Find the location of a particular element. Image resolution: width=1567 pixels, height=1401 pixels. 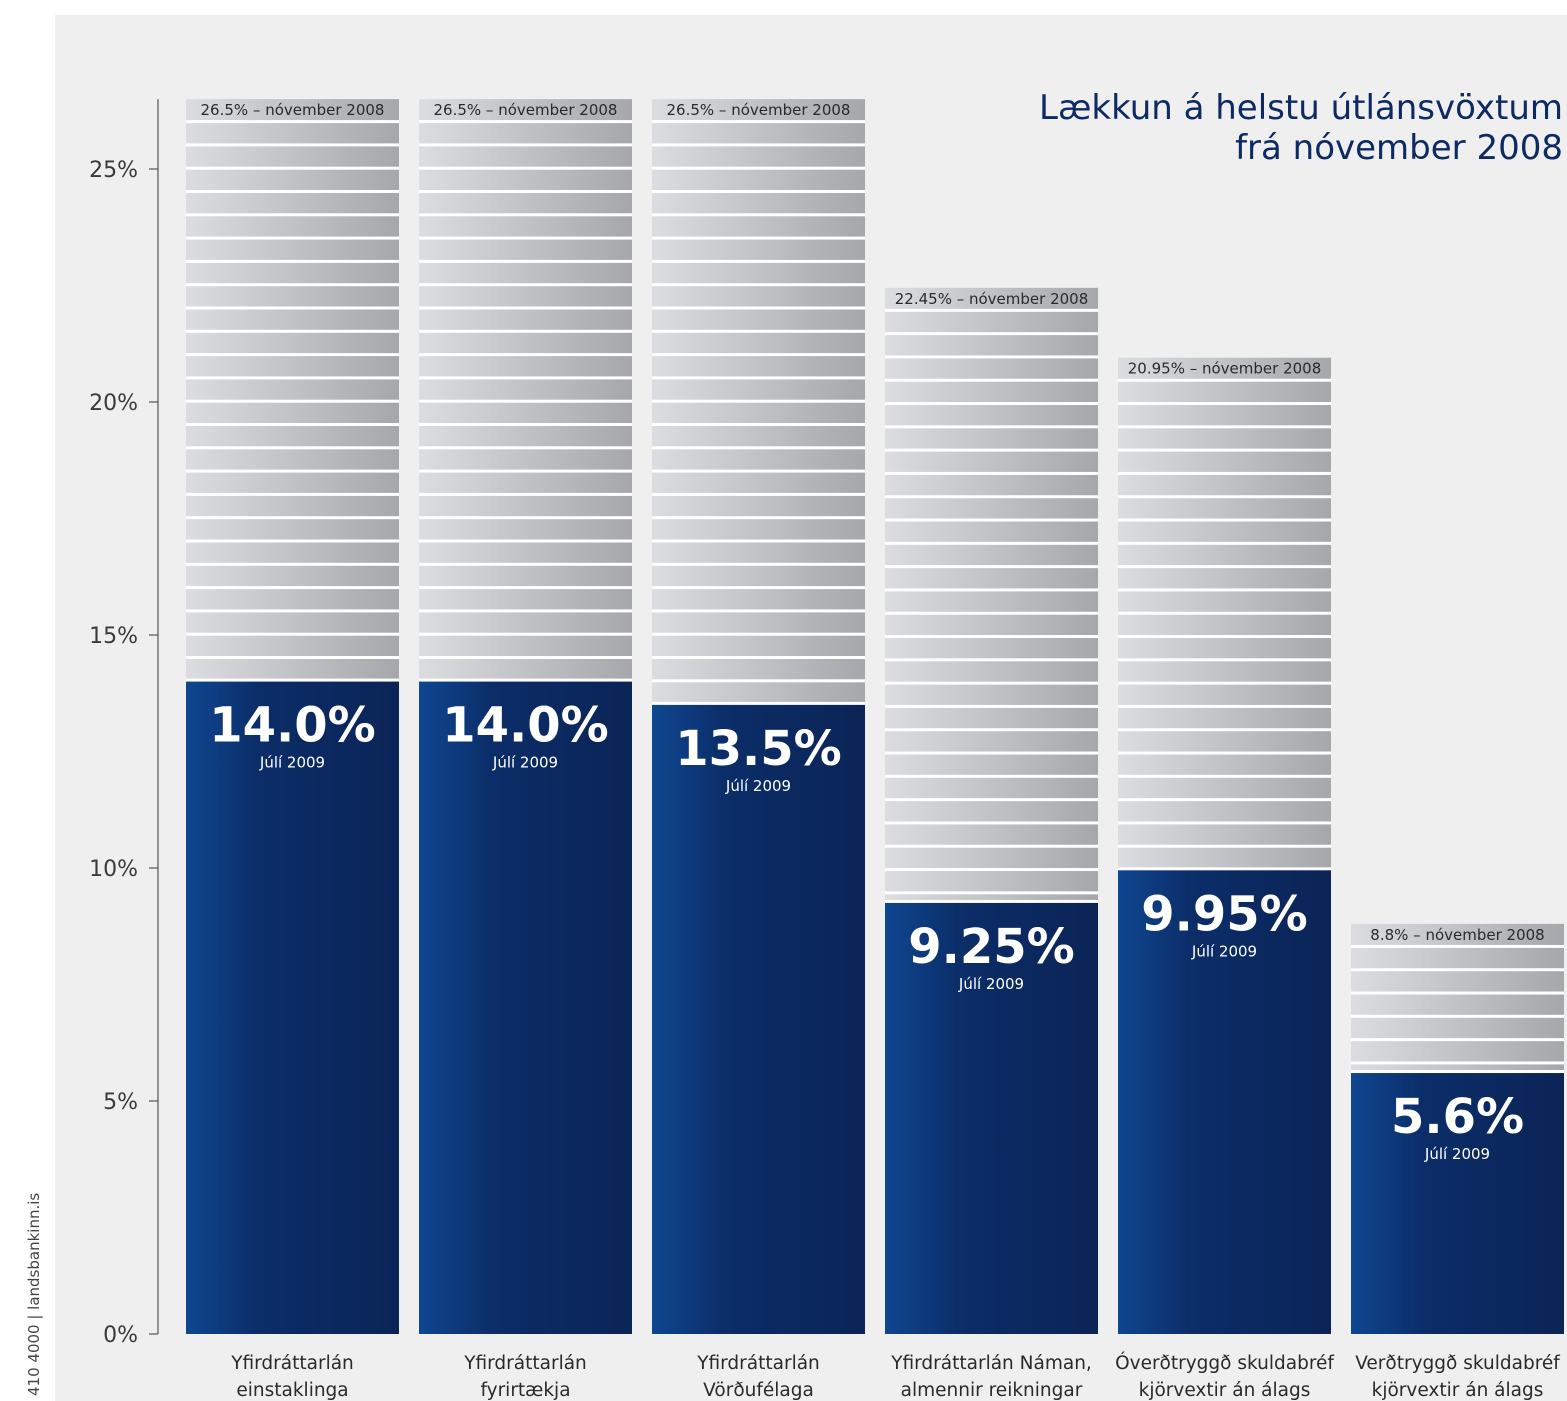

previous-rate-label: 8.8% – nóvember 2008 is located at coordinates (1457, 935).